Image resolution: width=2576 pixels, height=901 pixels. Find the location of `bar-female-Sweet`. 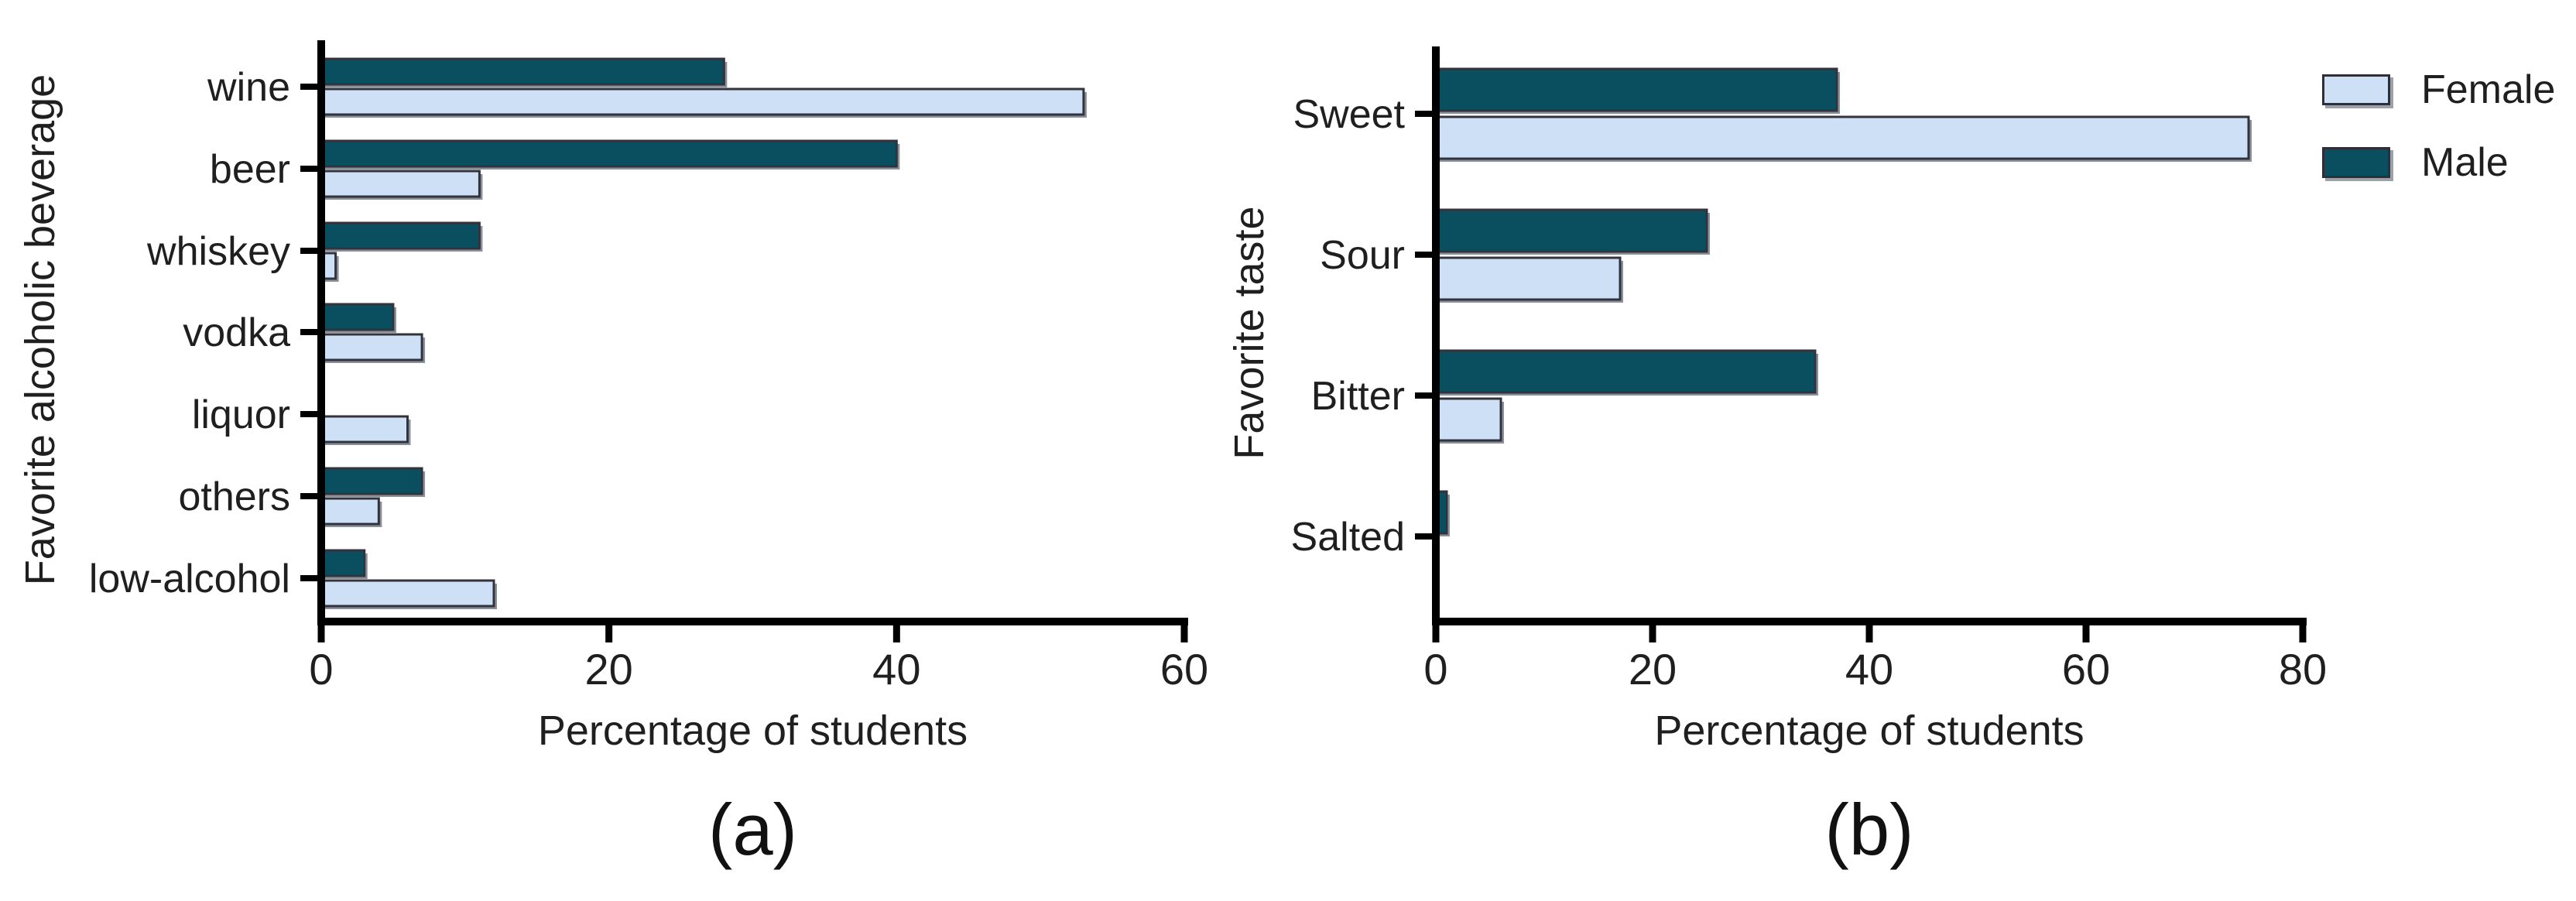

bar-female-Sweet is located at coordinates (1842, 137).